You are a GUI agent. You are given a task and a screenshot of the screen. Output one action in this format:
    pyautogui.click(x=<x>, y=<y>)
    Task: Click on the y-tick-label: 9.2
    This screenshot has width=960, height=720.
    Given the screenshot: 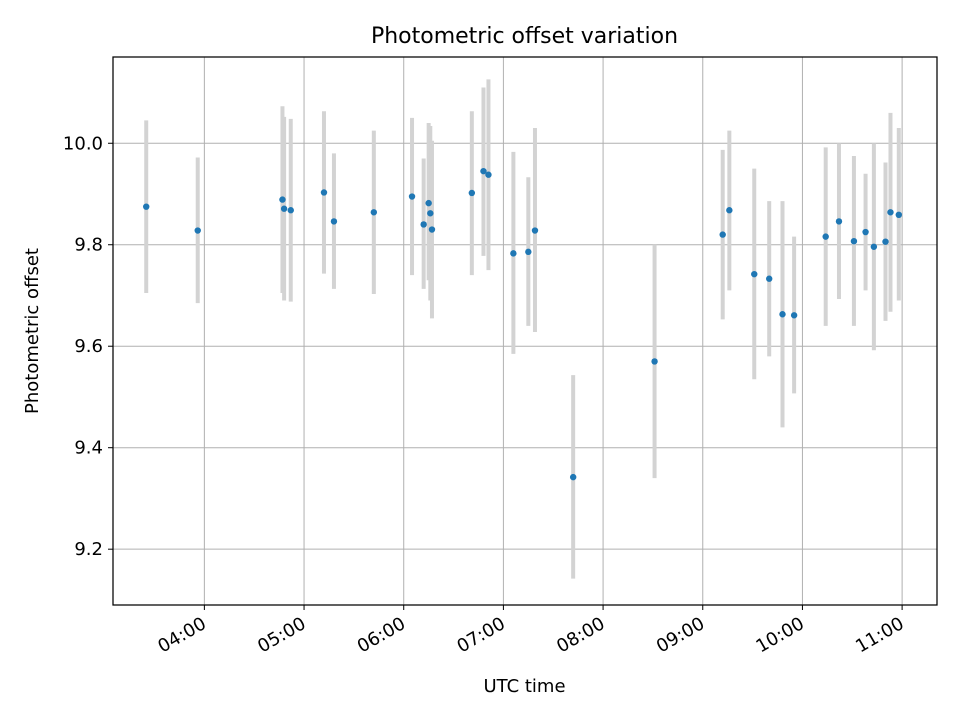 What is the action you would take?
    pyautogui.click(x=88, y=549)
    